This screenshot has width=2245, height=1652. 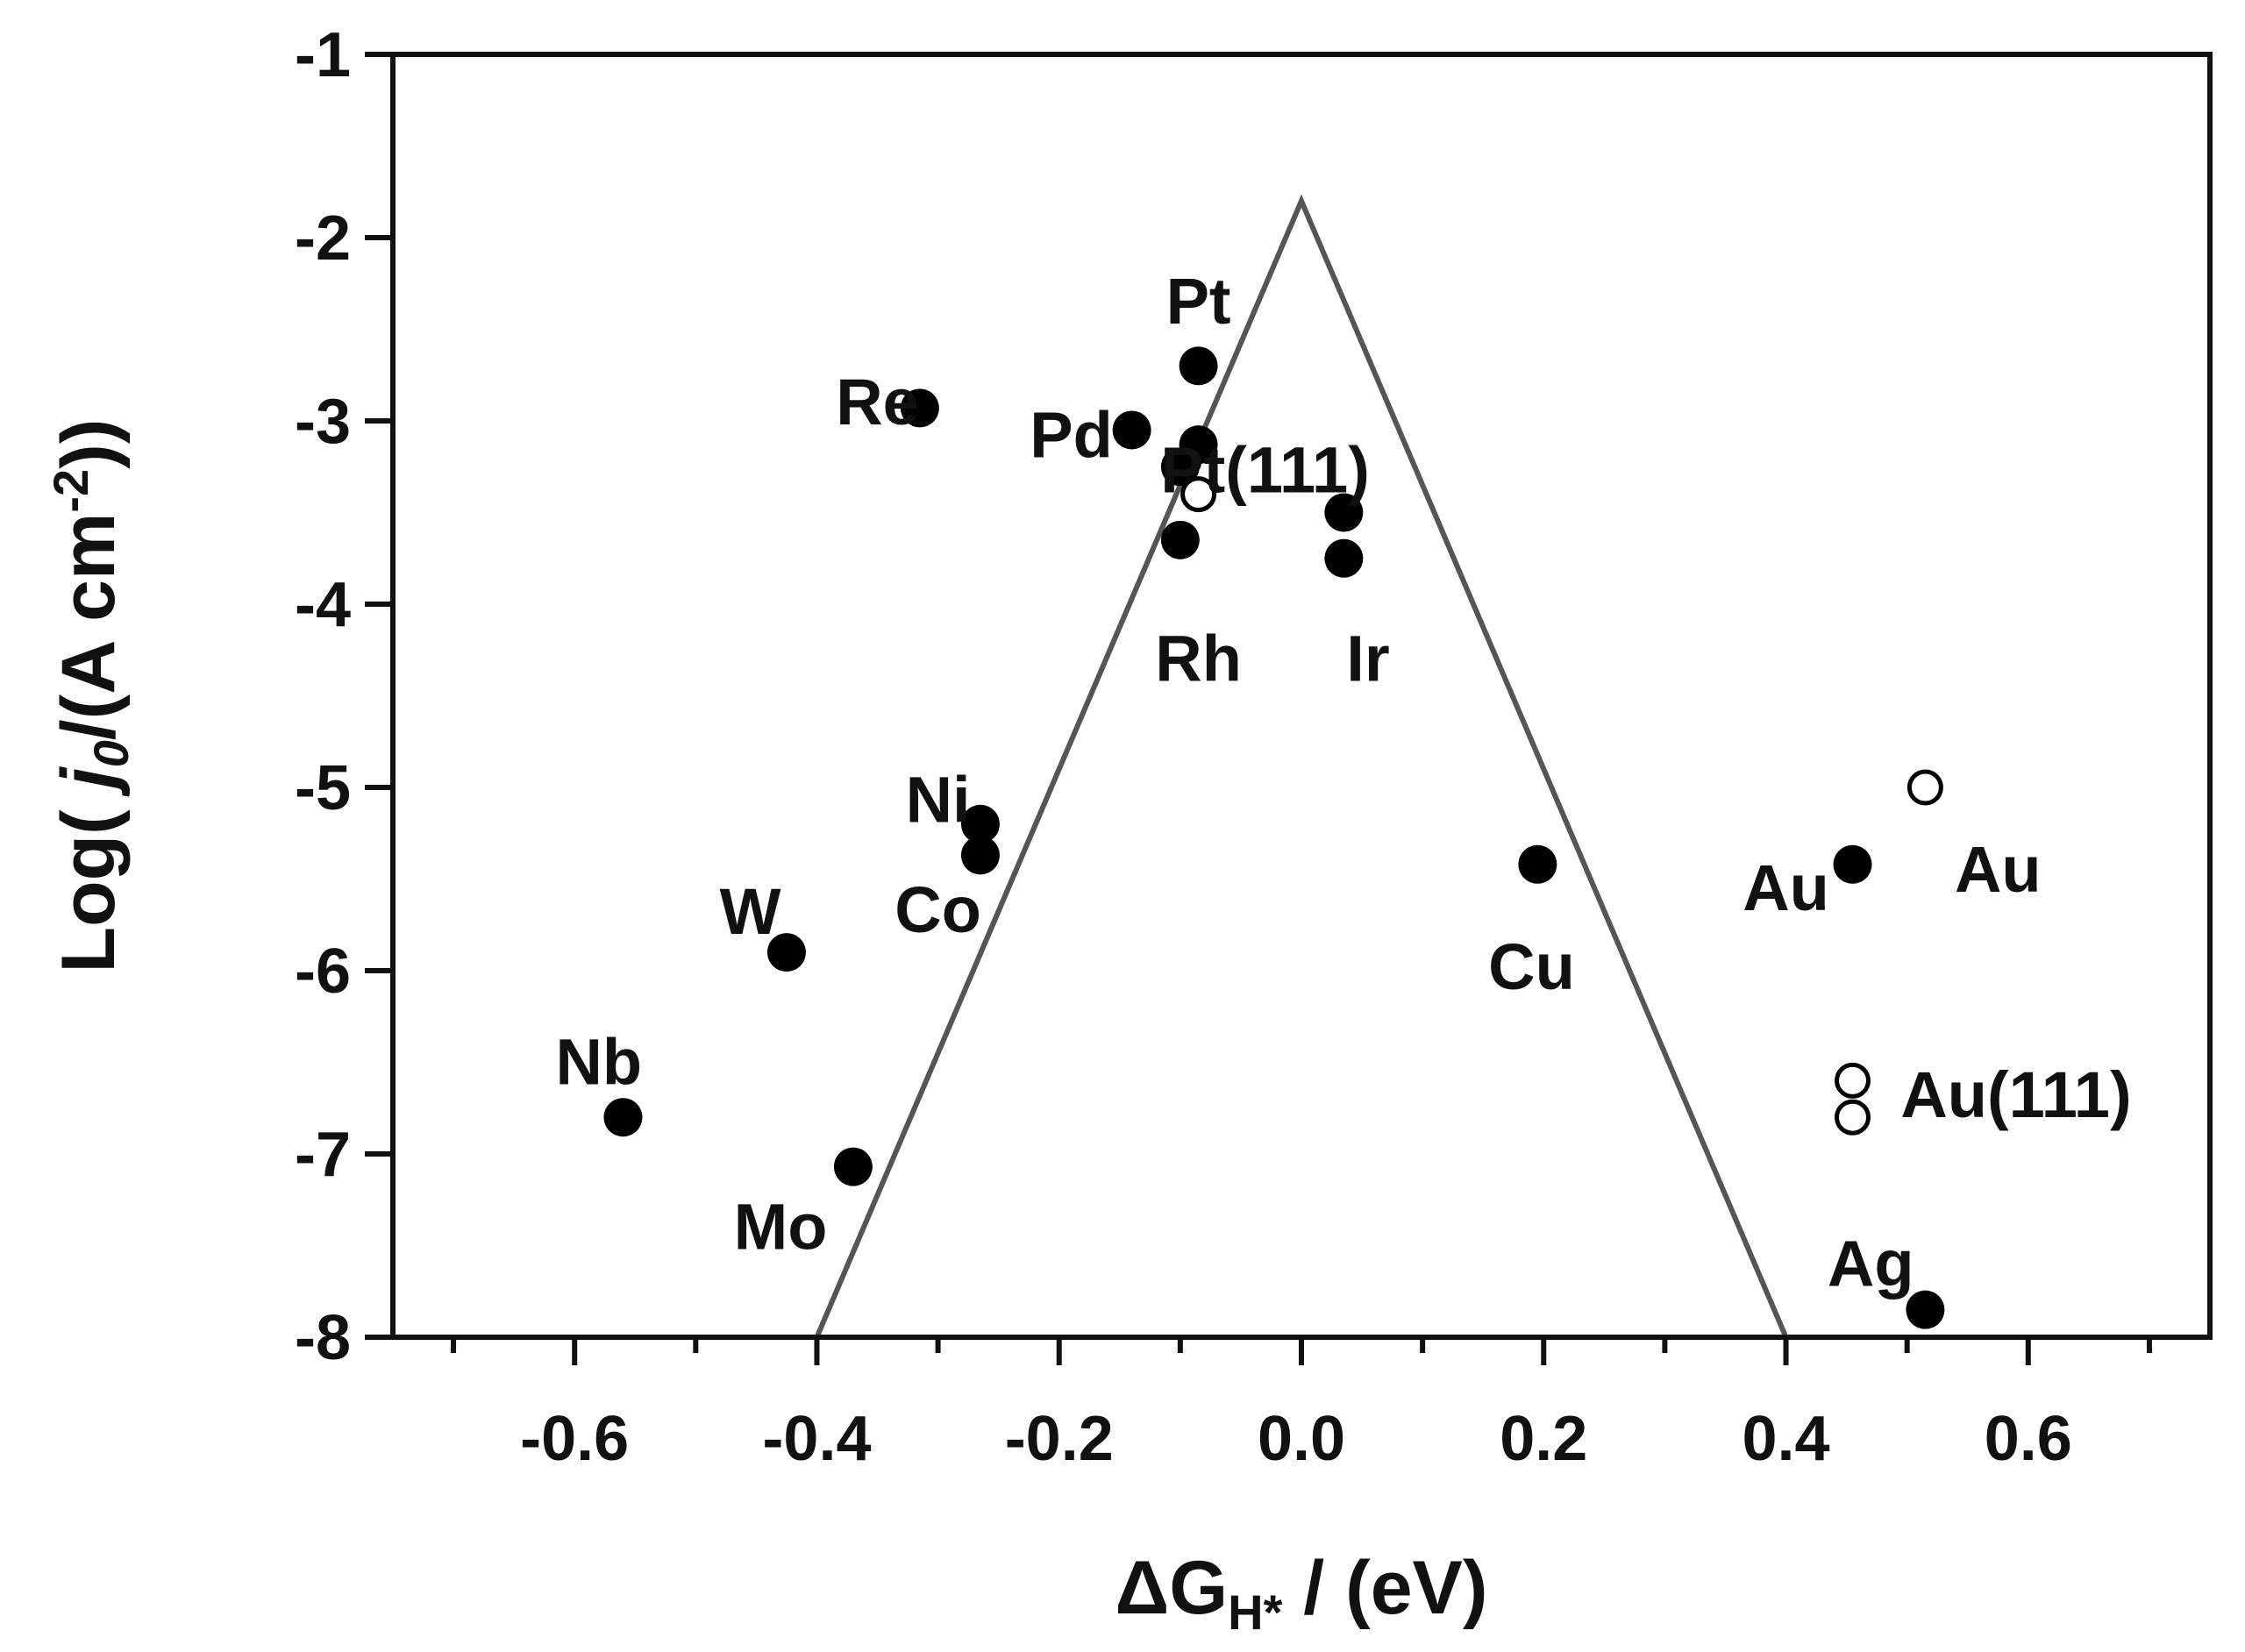 I want to click on y-tick-label: -7, so click(x=323, y=1155).